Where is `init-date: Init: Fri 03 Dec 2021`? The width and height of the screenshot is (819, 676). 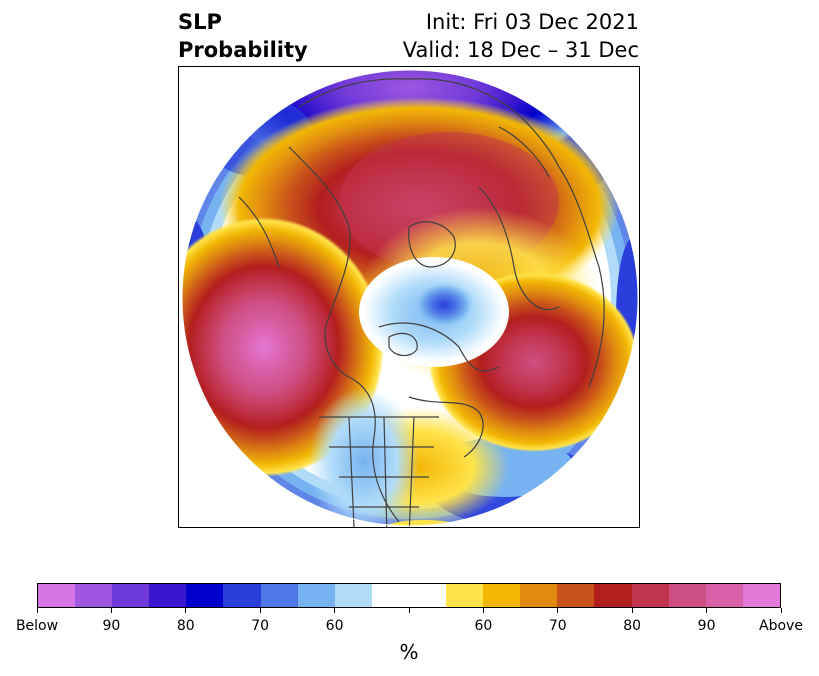
init-date: Init: Fri 03 Dec 2021 is located at coordinates (532, 22).